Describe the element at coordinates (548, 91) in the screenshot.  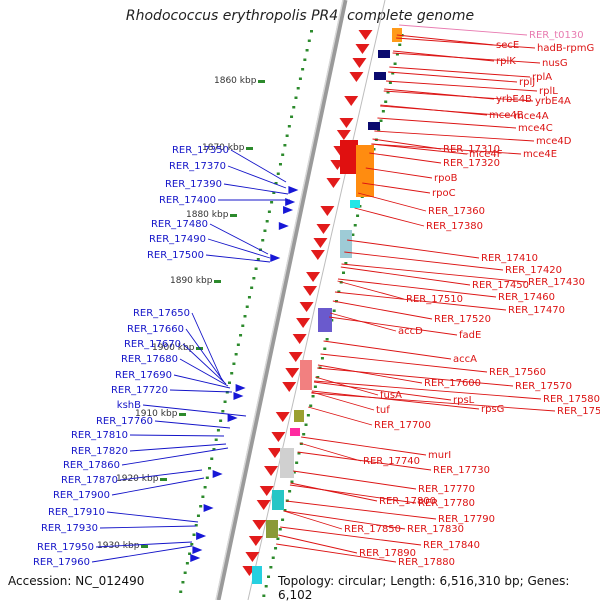
I see `gene-label-right: rplL` at that location.